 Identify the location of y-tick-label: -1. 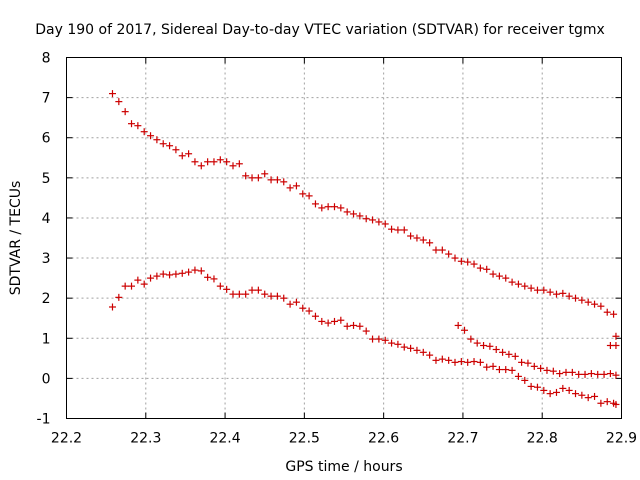
(44, 420).